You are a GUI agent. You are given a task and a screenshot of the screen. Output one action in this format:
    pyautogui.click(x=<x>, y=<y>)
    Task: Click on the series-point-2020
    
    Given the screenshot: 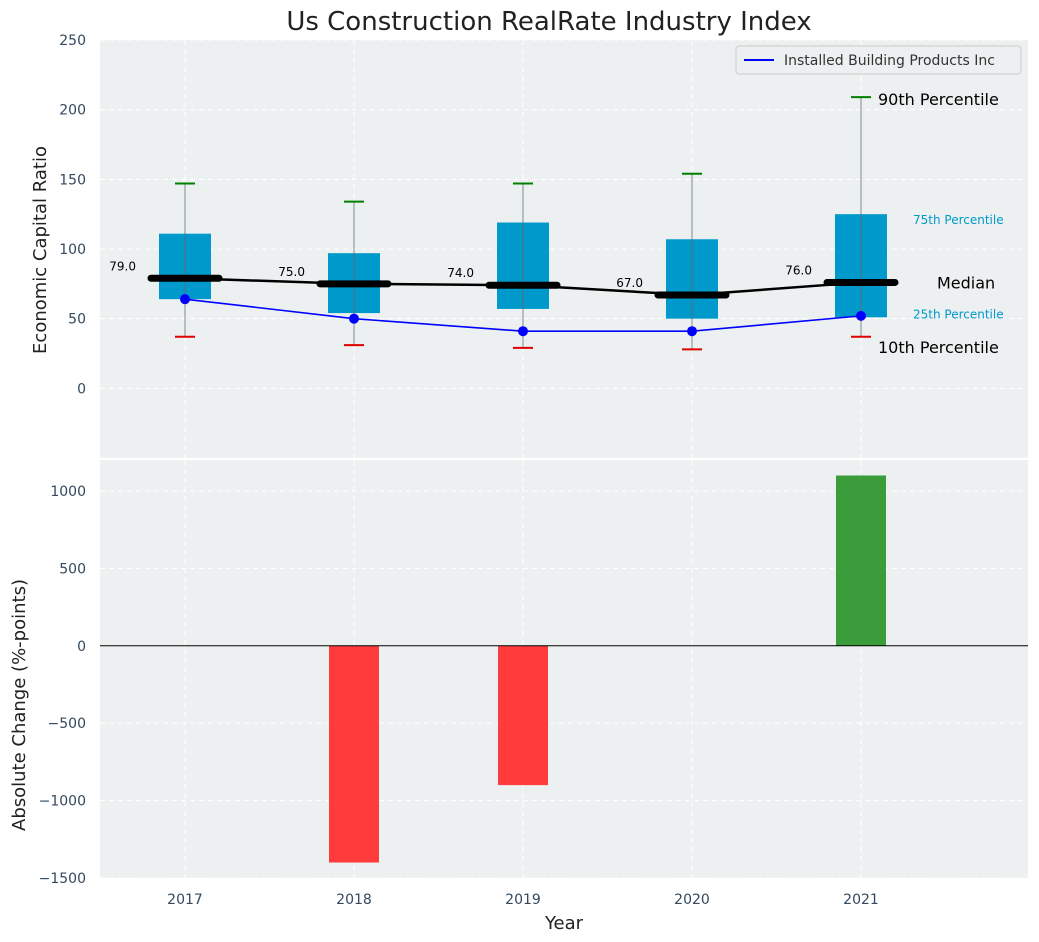 What is the action you would take?
    pyautogui.click(x=692, y=331)
    